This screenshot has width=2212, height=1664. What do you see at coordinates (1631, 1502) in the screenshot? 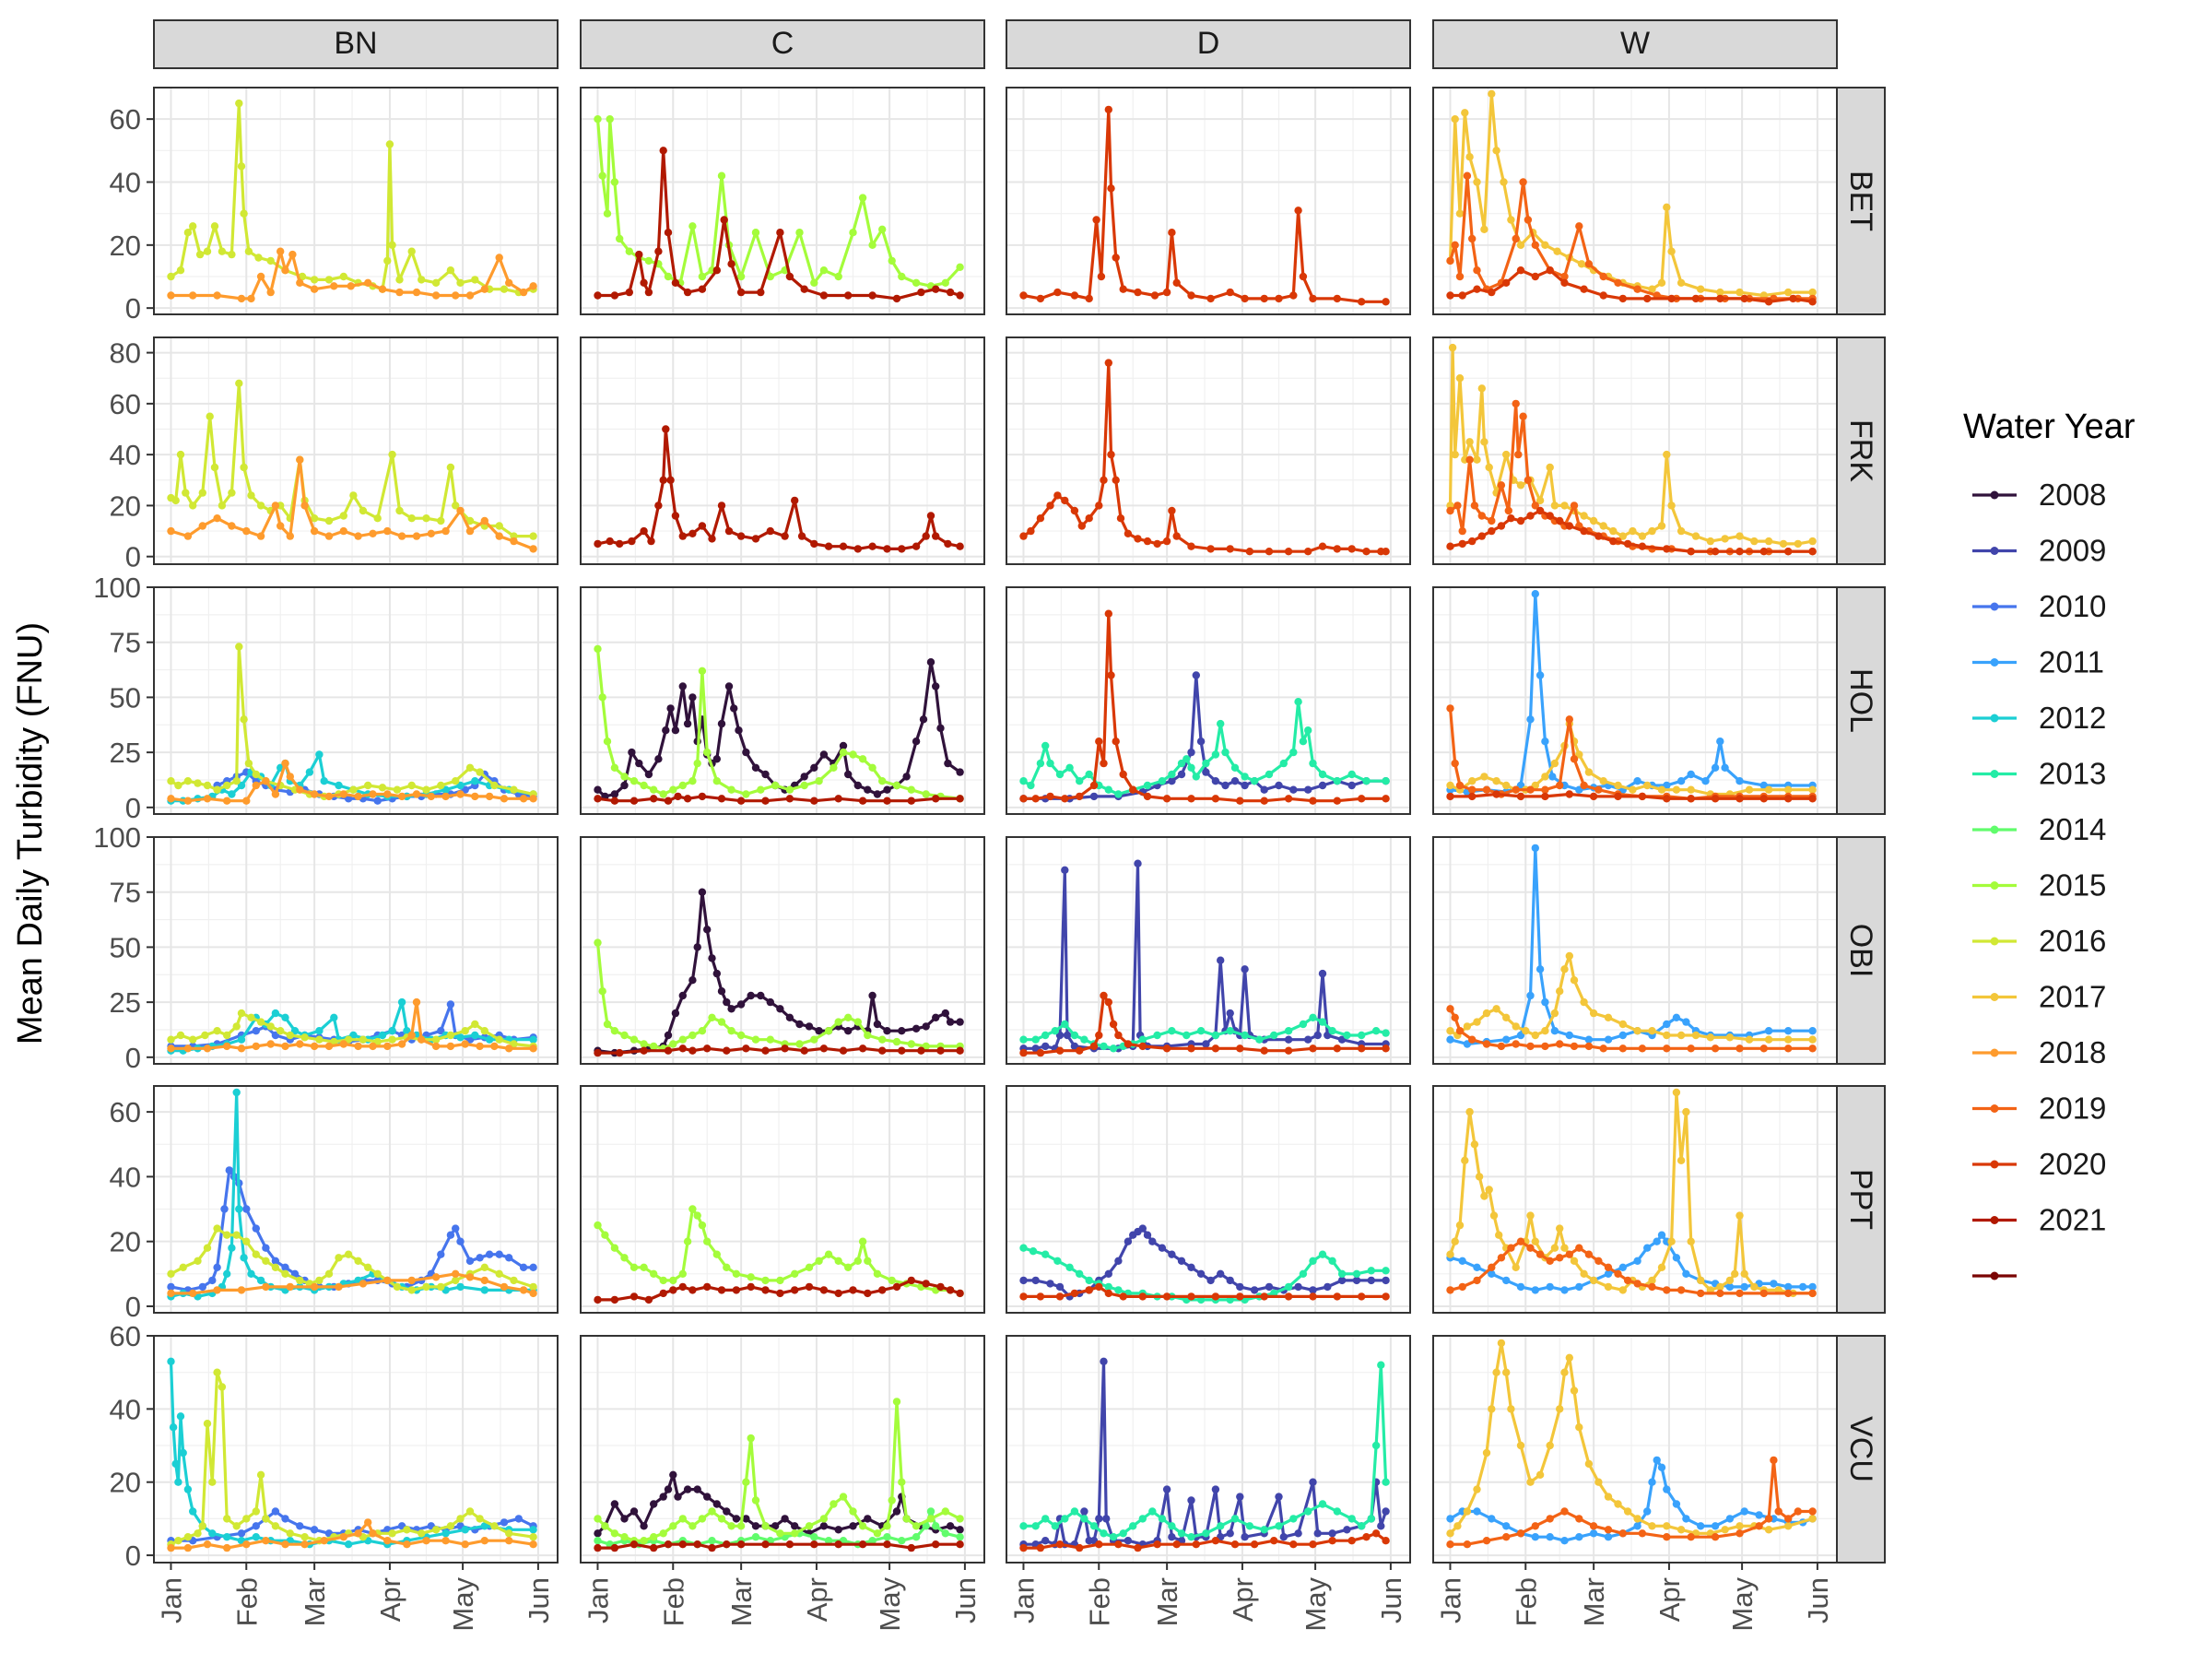
I see `series-2019` at bounding box center [1631, 1502].